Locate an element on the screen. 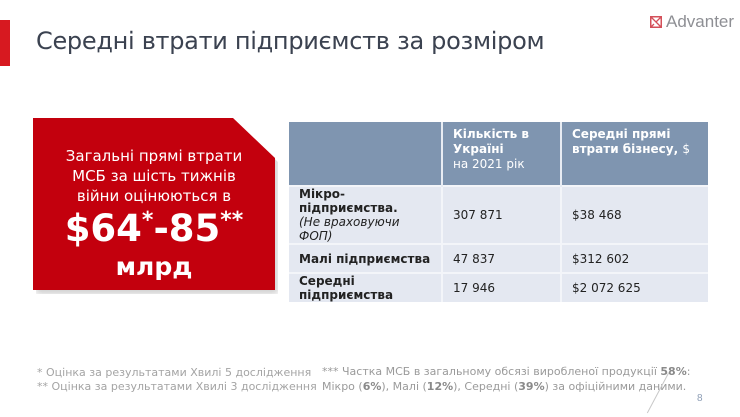 This screenshot has width=740, height=417. page-title: Середні втрати підприємств за розміром is located at coordinates (290, 41).